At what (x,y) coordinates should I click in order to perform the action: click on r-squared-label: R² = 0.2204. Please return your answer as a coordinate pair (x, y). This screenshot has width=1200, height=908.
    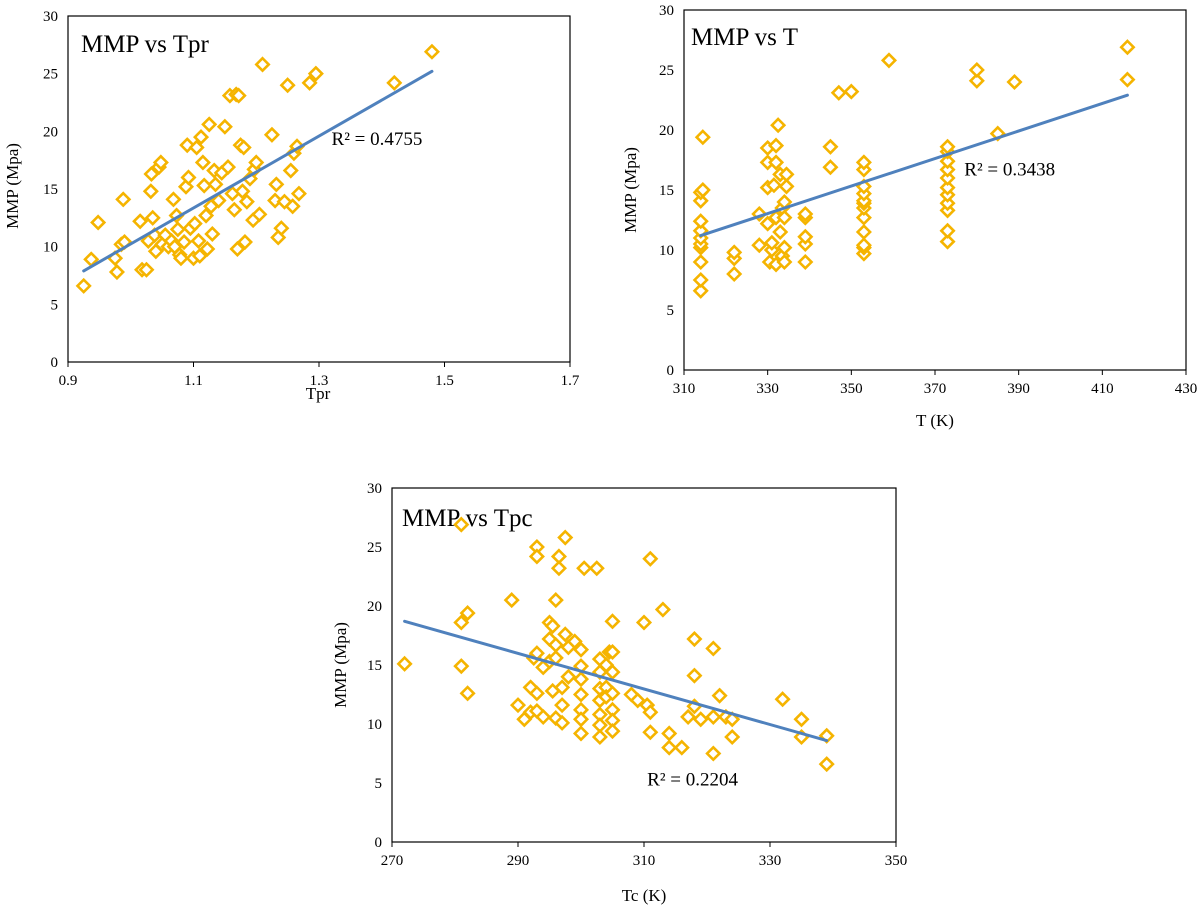
    Looking at the image, I should click on (692, 779).